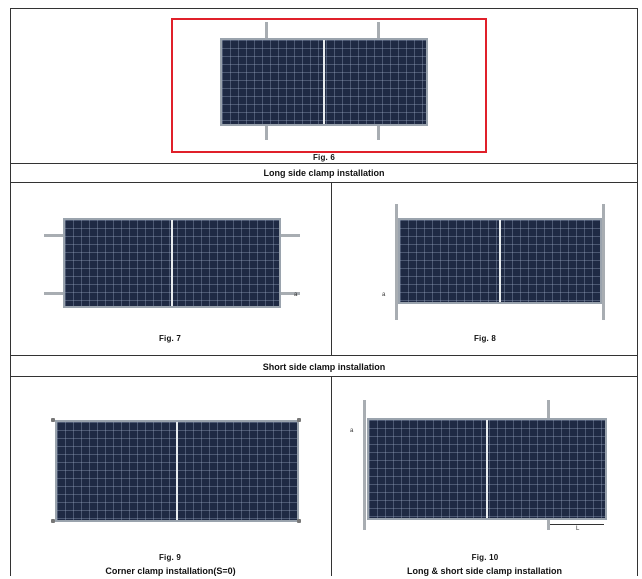 The height and width of the screenshot is (579, 642). What do you see at coordinates (296, 295) in the screenshot?
I see `fig7-dimension-mark: a` at bounding box center [296, 295].